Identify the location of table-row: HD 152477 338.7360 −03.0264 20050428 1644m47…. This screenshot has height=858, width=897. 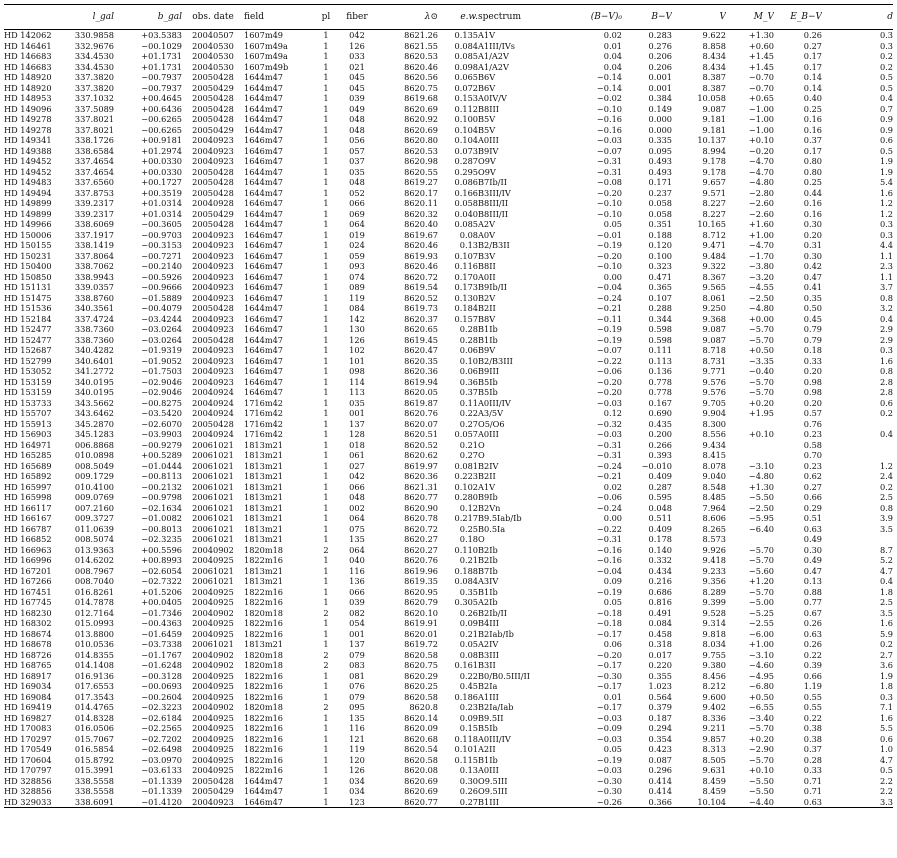
(448, 340).